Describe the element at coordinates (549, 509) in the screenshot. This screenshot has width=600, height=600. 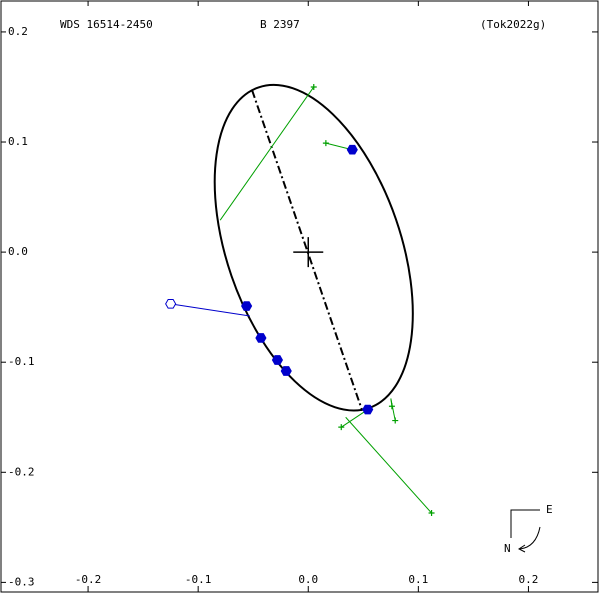
I see `compass-east: E` at that location.